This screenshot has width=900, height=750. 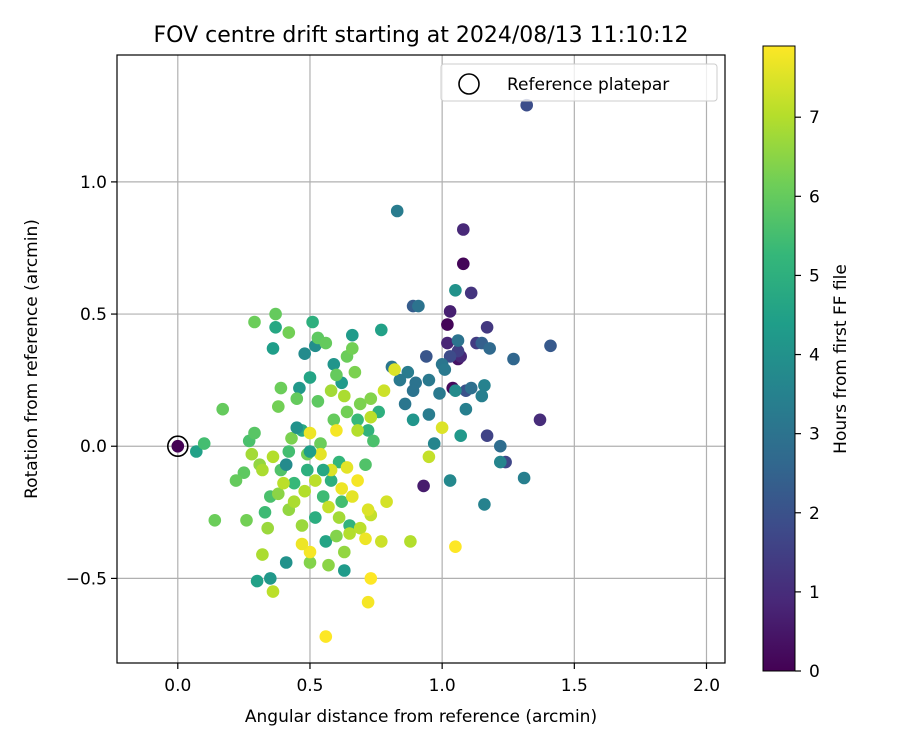 What do you see at coordinates (779, 358) in the screenshot?
I see `colorbar-gradient` at bounding box center [779, 358].